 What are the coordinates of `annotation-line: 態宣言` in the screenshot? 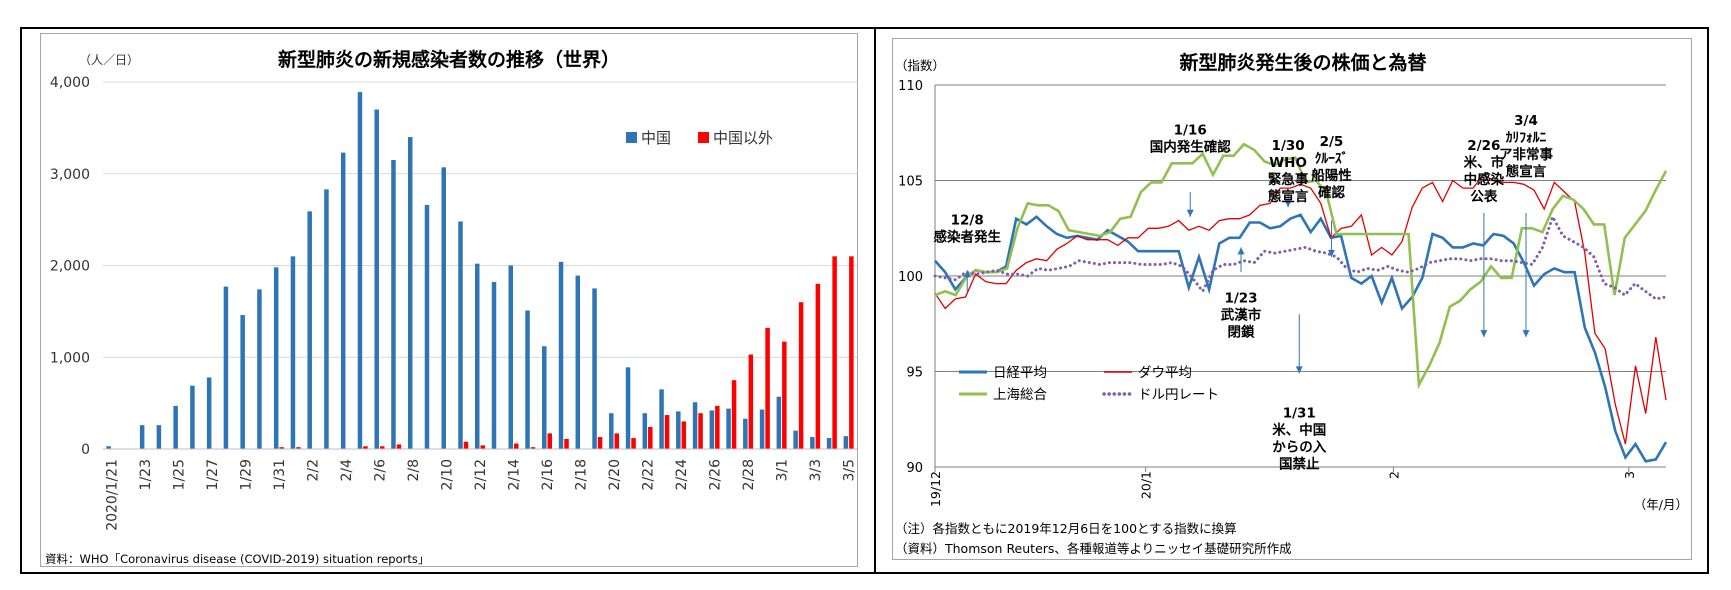 It's located at (1288, 196).